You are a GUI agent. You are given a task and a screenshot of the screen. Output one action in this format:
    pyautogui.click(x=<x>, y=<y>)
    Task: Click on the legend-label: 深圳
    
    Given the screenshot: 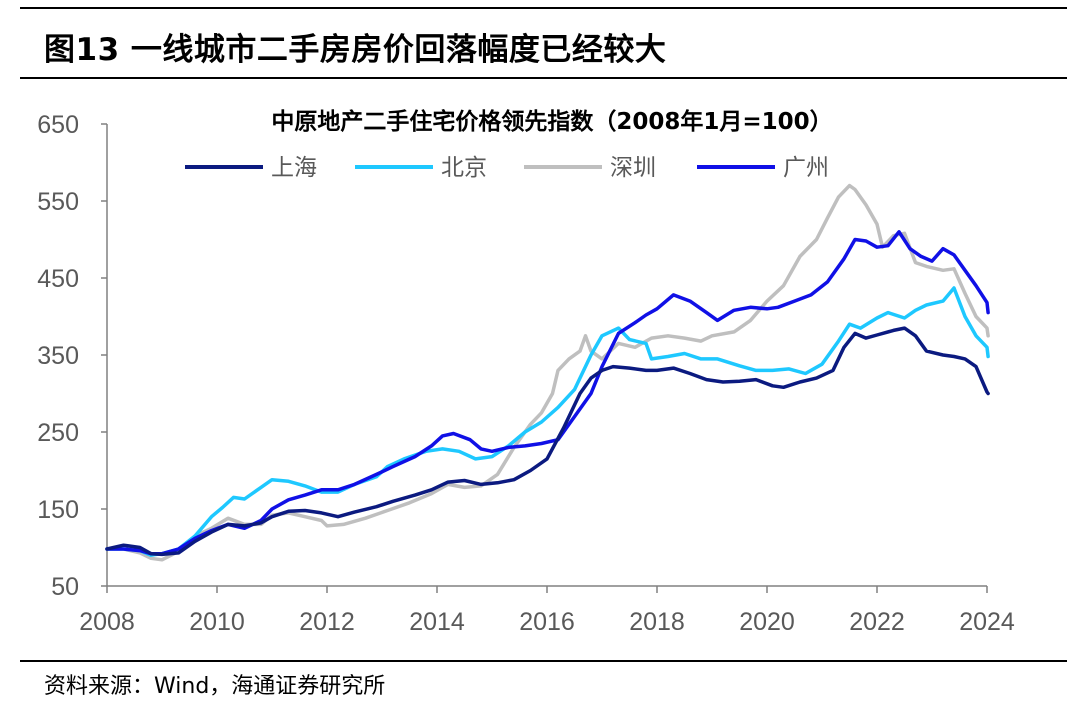 What is the action you would take?
    pyautogui.click(x=633, y=168)
    